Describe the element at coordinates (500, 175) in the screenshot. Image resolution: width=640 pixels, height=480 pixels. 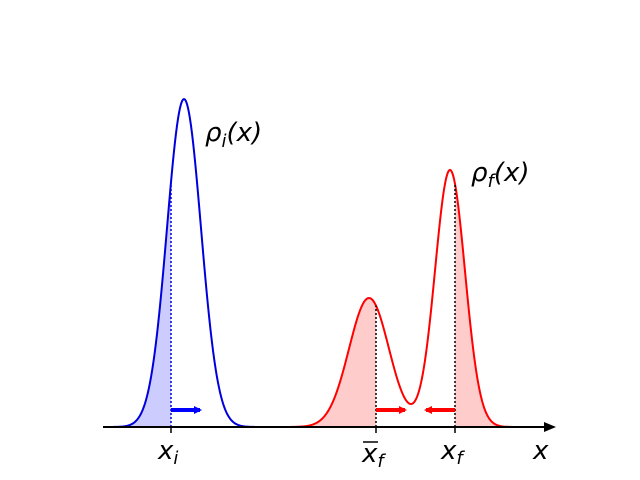
I see `rho-f-label: ρf(x)` at that location.